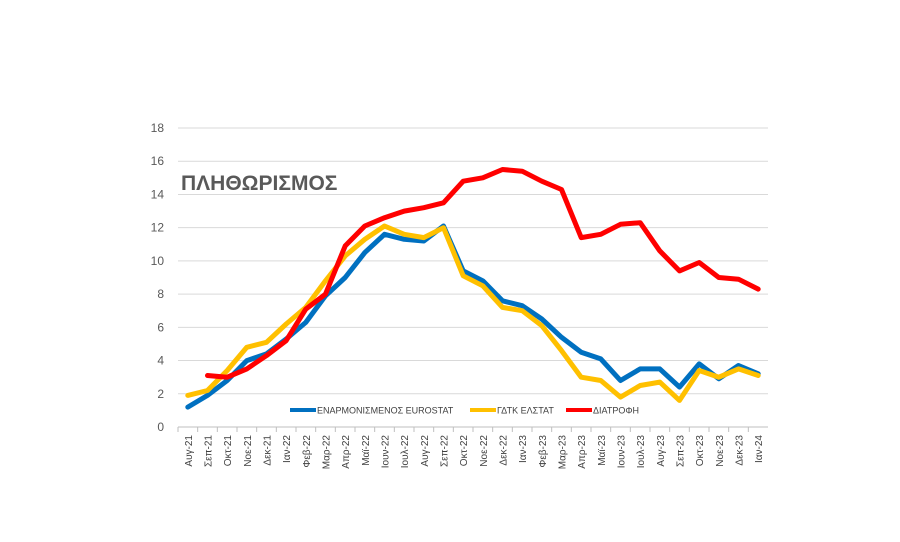  I want to click on x-tick-label: Οκτ-21, so click(228, 451).